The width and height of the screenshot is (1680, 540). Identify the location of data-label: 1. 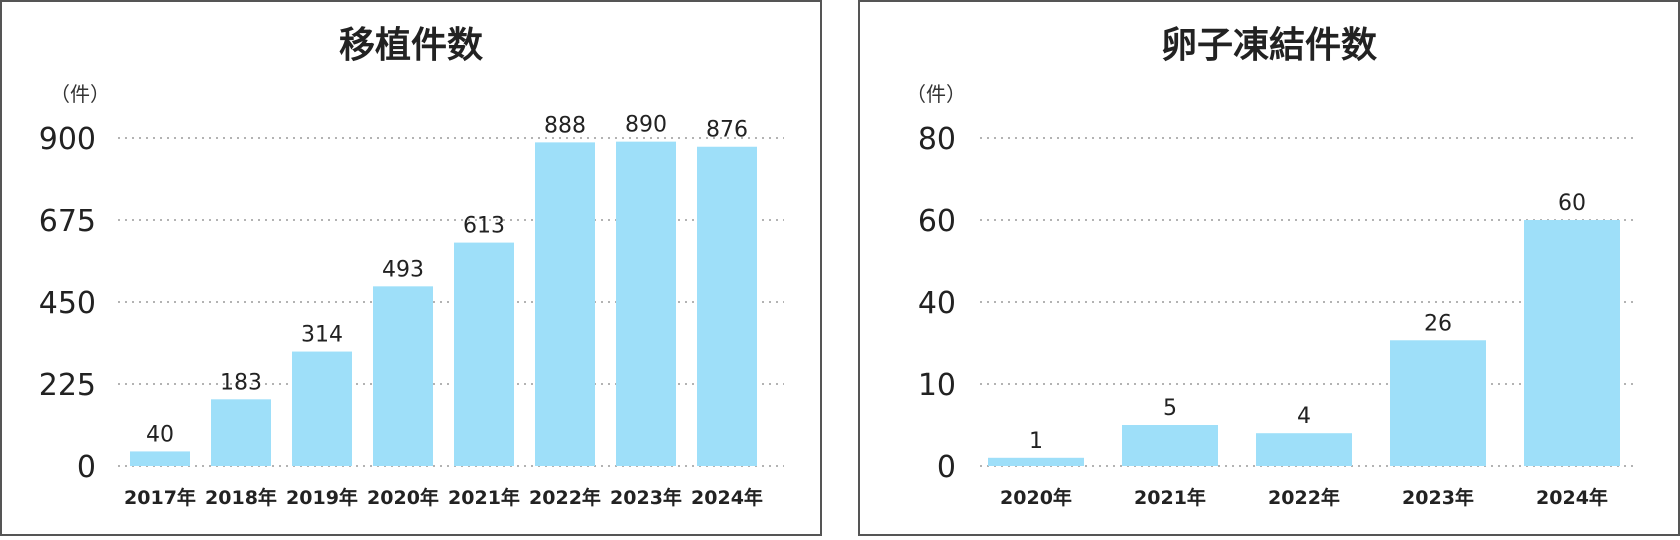
(1036, 441).